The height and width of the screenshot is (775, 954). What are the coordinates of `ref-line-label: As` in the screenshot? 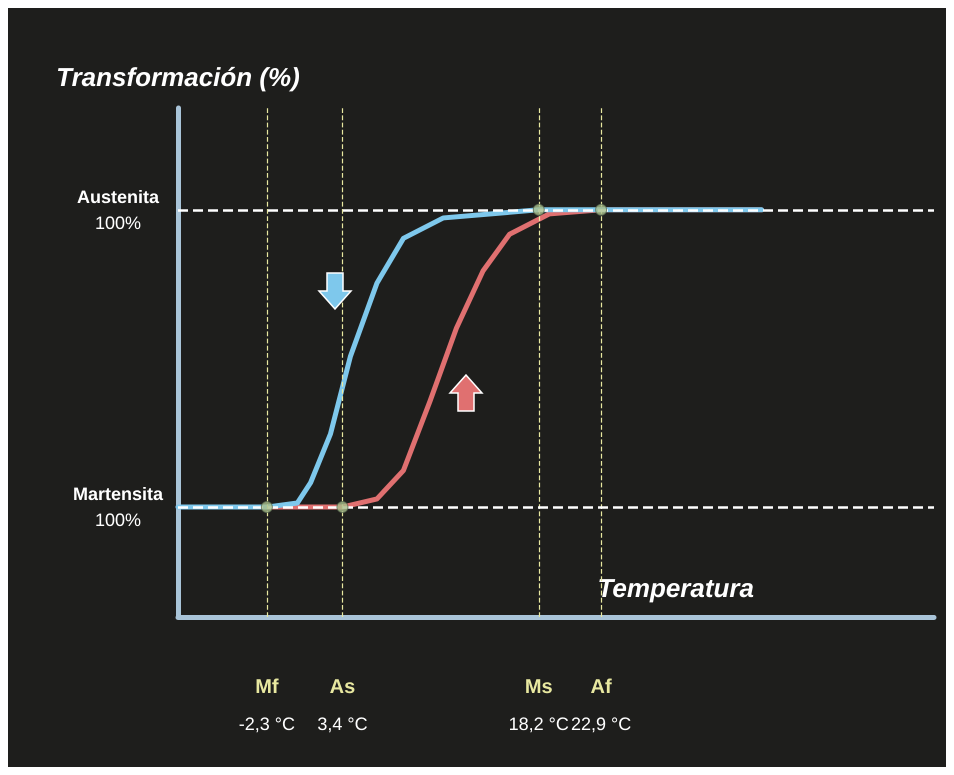 It's located at (343, 687).